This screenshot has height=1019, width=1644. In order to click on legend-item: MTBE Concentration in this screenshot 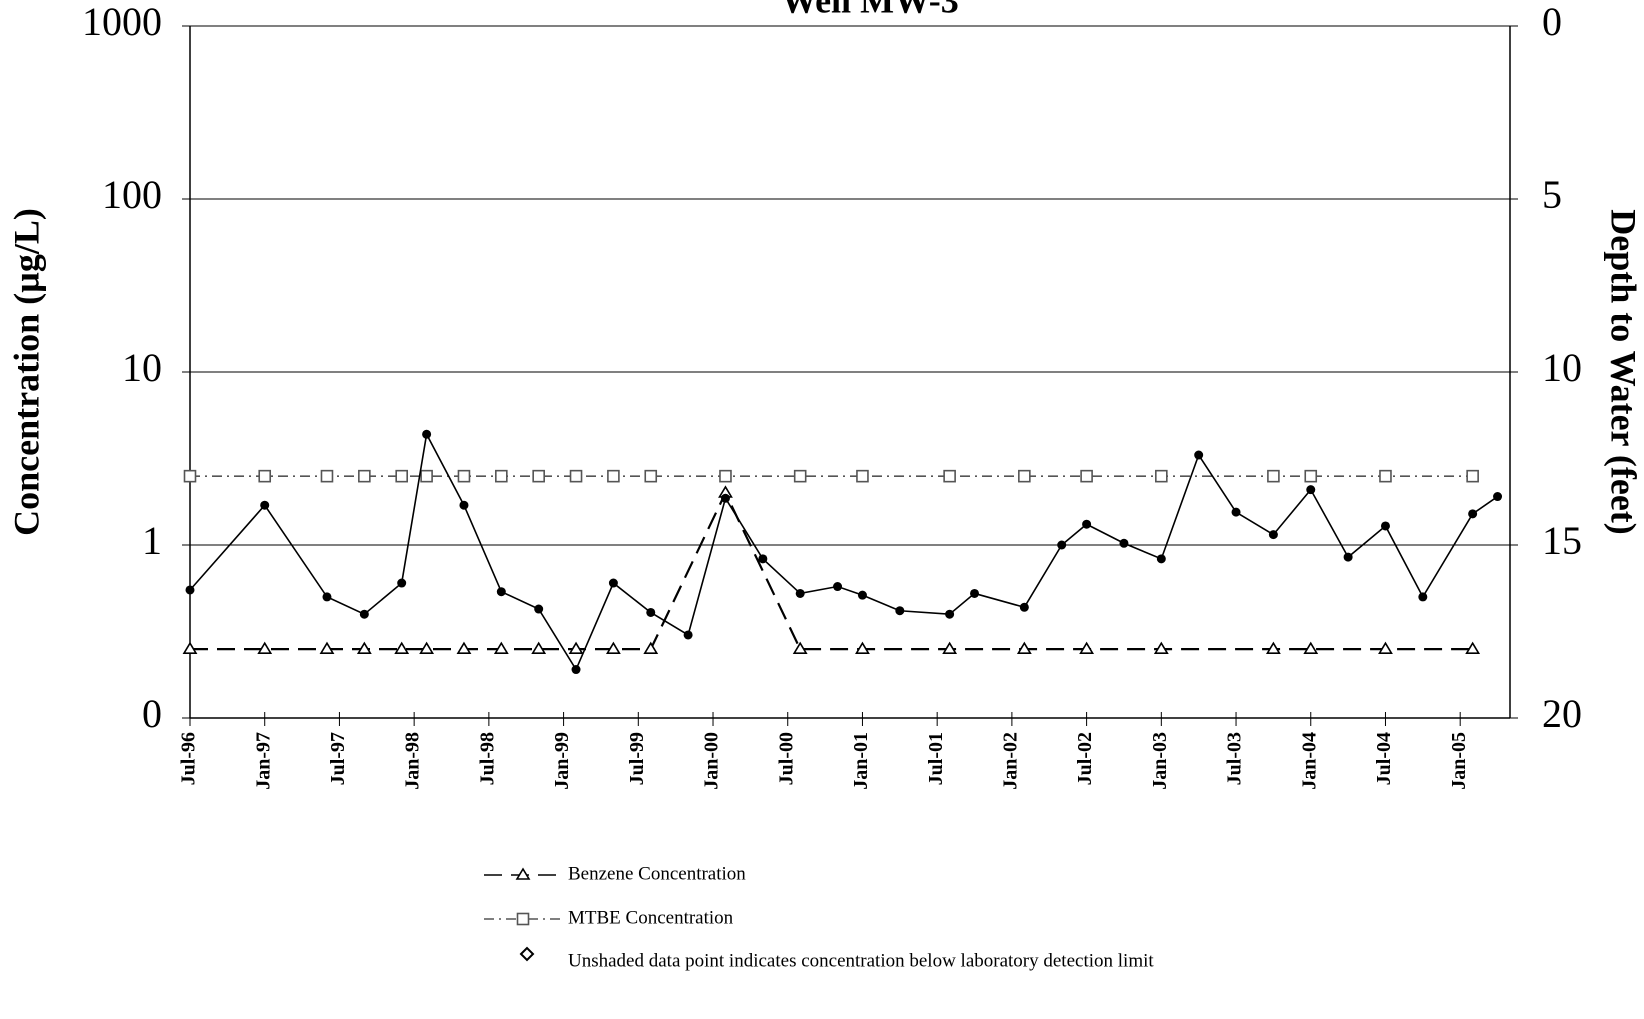, I will do `click(609, 917)`.